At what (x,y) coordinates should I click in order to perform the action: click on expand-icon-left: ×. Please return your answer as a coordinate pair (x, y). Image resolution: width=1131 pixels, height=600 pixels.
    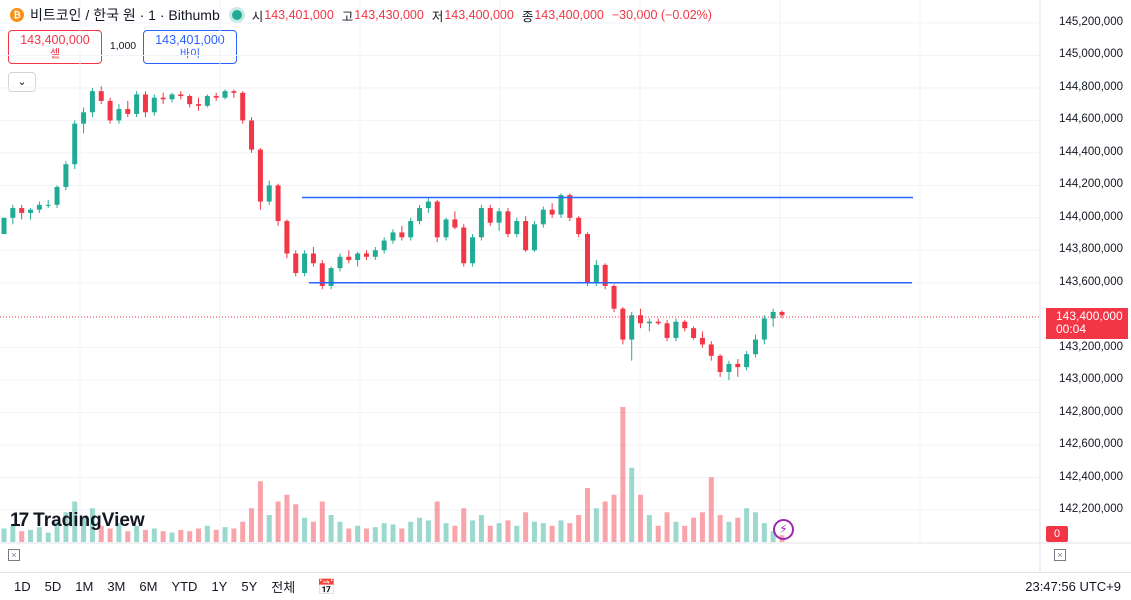
    Looking at the image, I should click on (14, 555).